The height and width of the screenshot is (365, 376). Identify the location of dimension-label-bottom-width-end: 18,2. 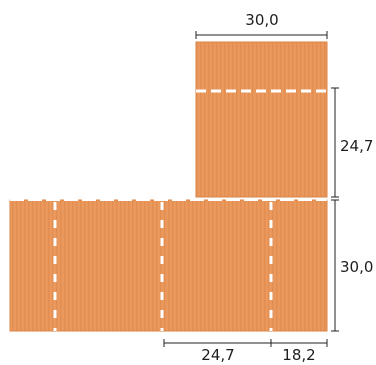
(298, 355).